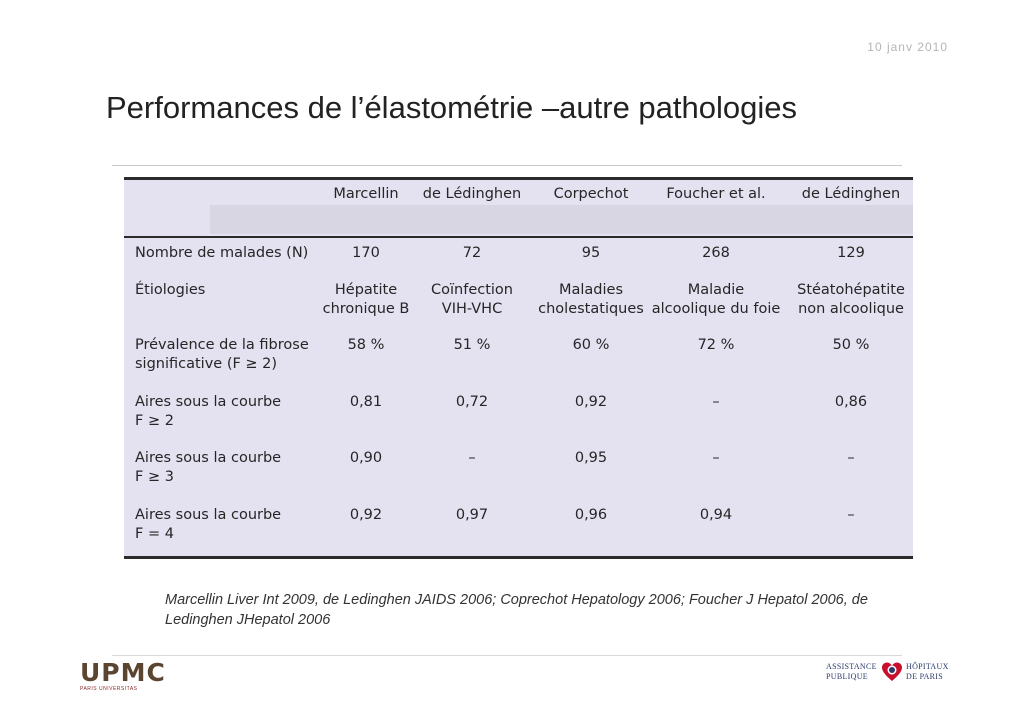 The image size is (1030, 728). I want to click on table-cell: 0,92, so click(591, 402).